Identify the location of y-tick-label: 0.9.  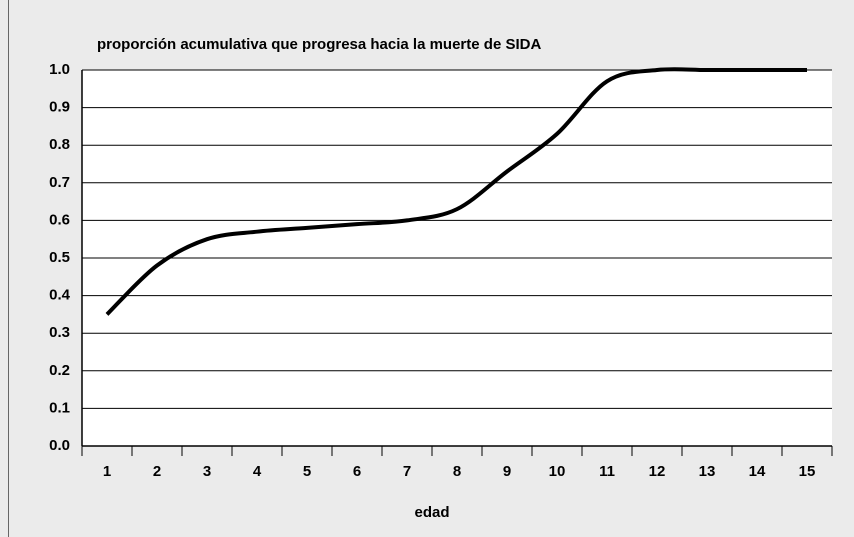
(59, 107).